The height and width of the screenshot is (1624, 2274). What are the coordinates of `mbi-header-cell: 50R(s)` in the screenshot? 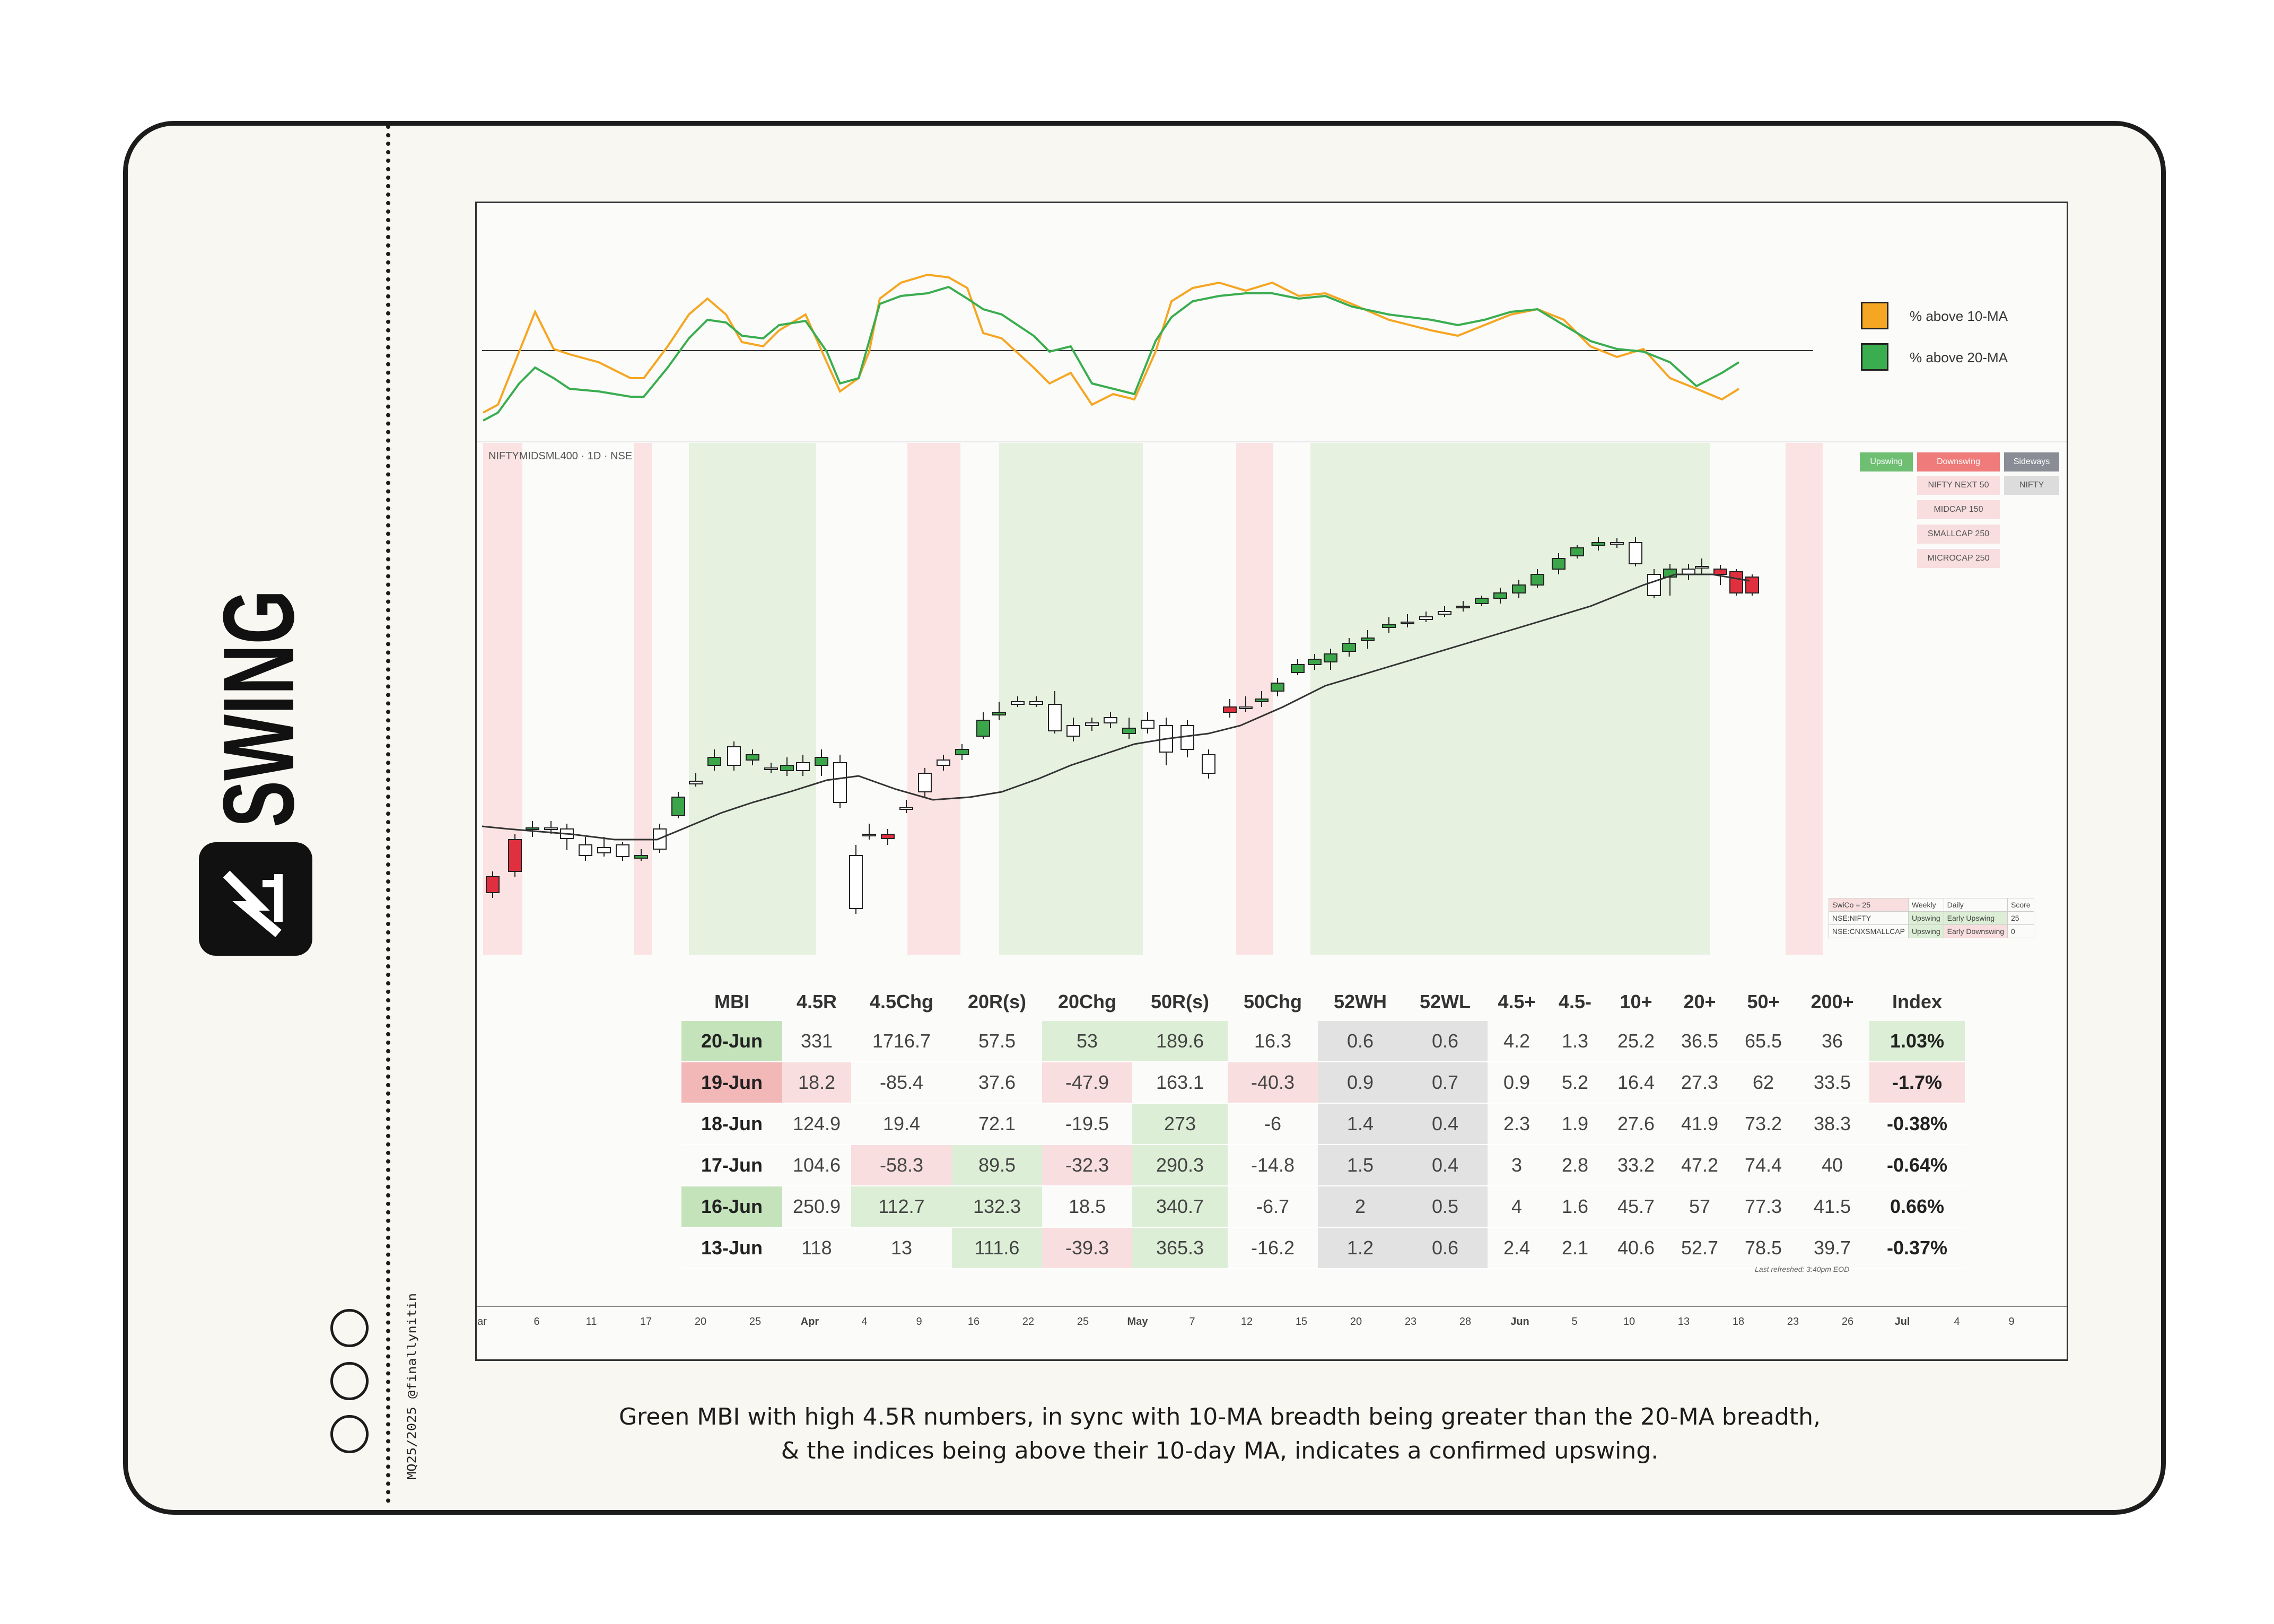 It's located at (1180, 1002).